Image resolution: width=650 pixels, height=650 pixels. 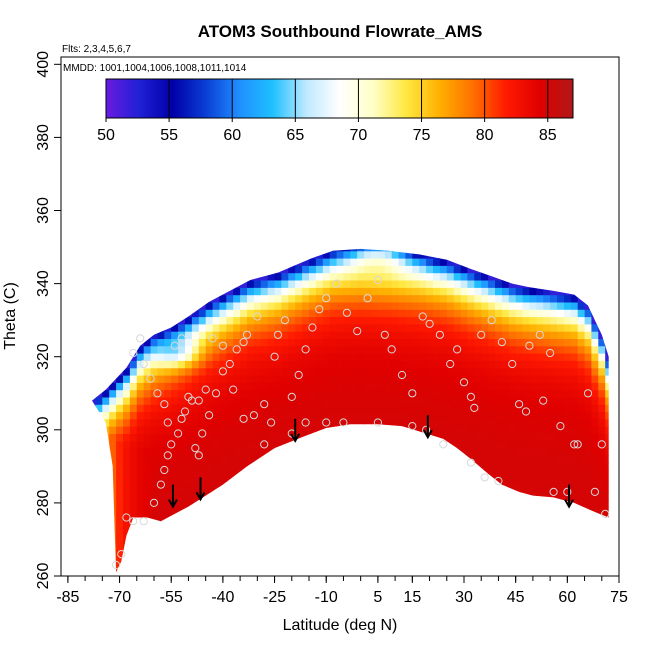 I want to click on x-axis: -85 -70 -55 -40 -25 -10 5 15 30 45 60 75, so click(x=342, y=591).